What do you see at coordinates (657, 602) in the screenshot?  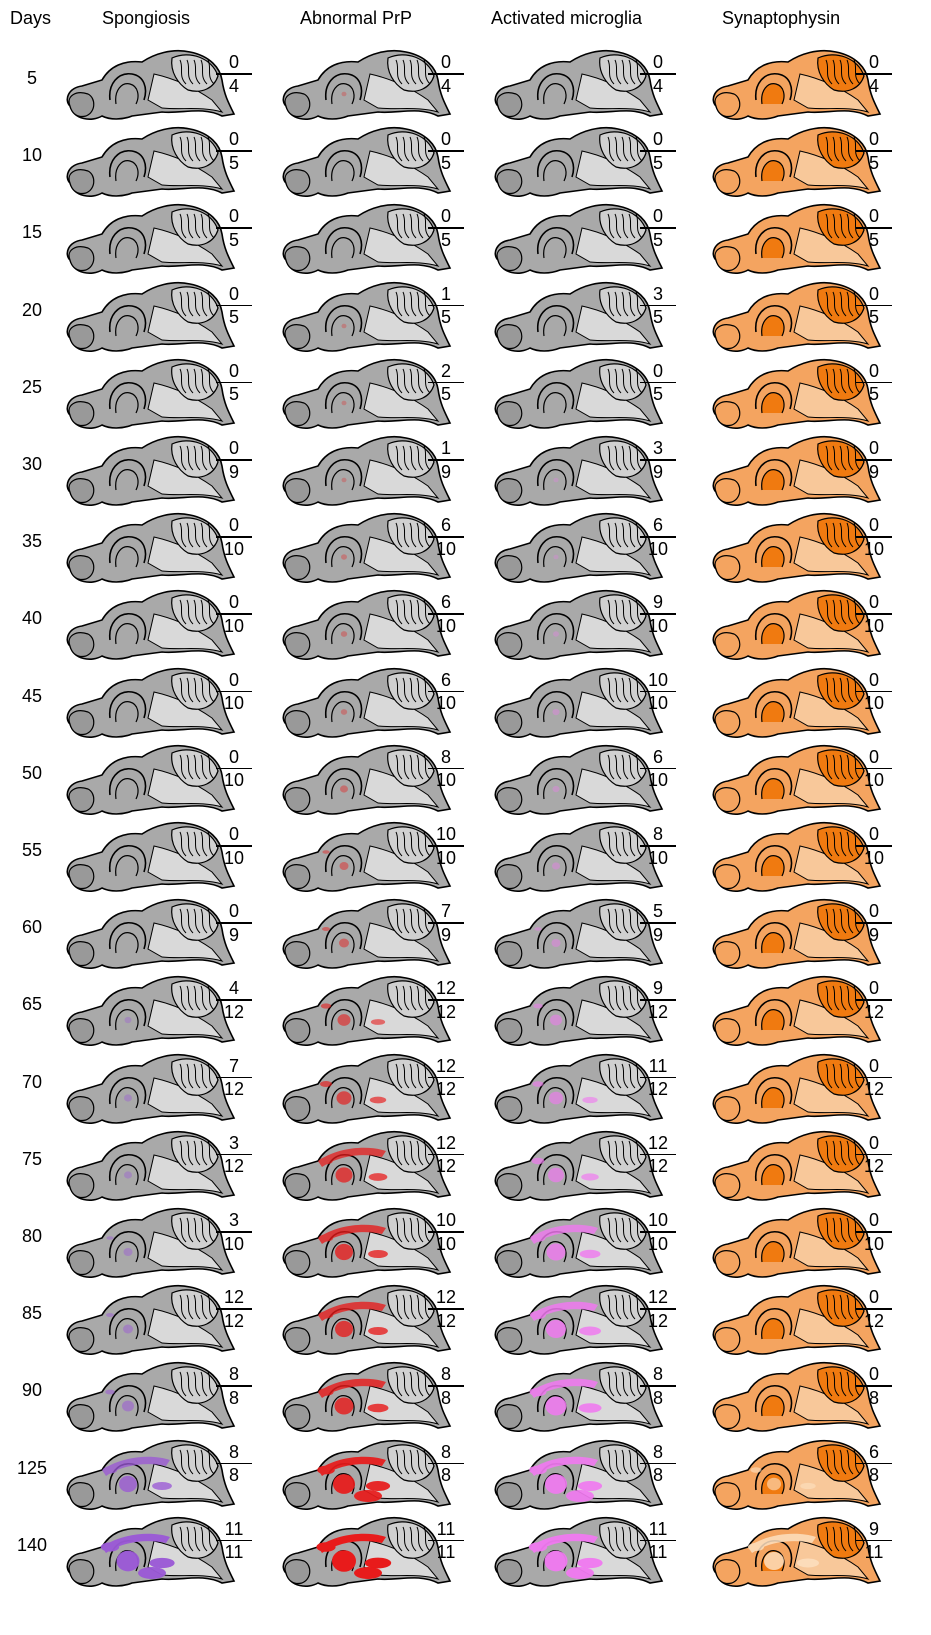 I see `numerator: 9` at bounding box center [657, 602].